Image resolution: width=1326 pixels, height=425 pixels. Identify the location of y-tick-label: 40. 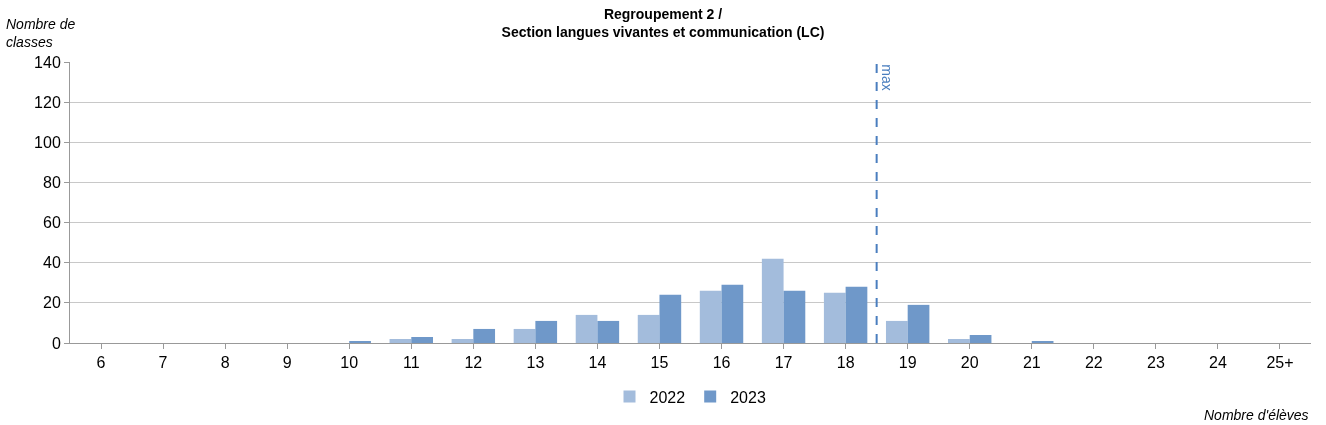
(52, 263).